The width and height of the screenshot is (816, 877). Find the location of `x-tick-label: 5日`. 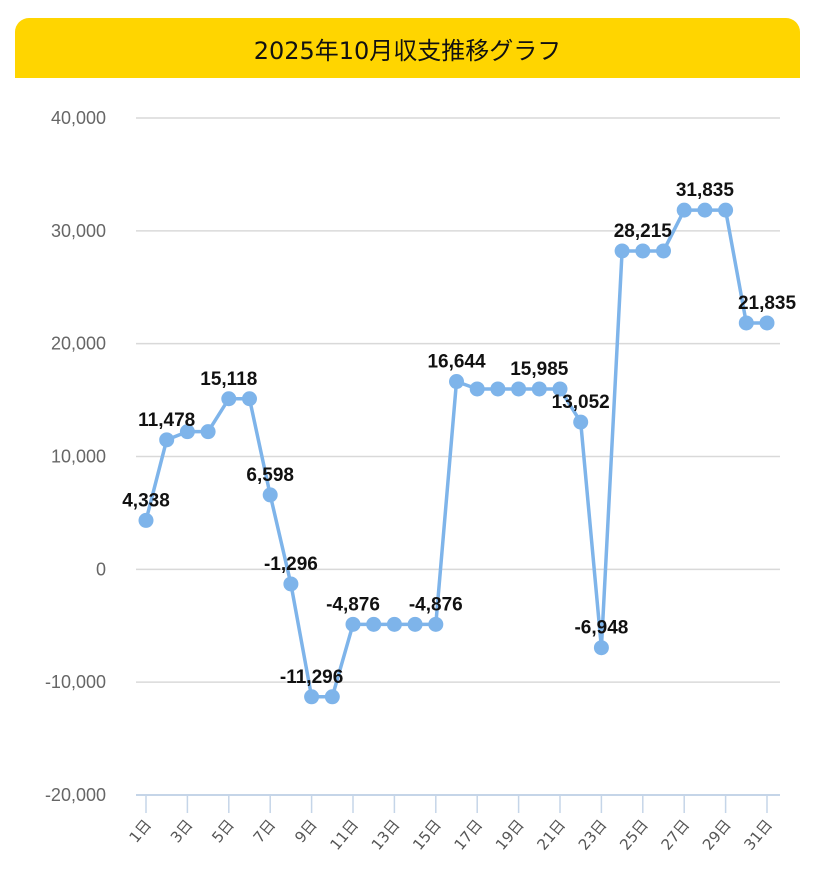

x-tick-label: 5日 is located at coordinates (223, 831).